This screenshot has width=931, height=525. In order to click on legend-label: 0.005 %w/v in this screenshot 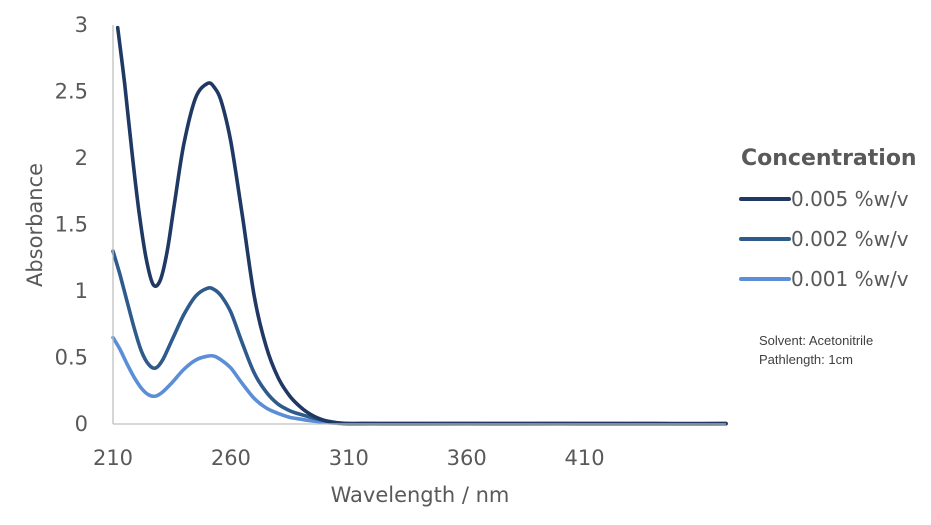, I will do `click(850, 199)`.